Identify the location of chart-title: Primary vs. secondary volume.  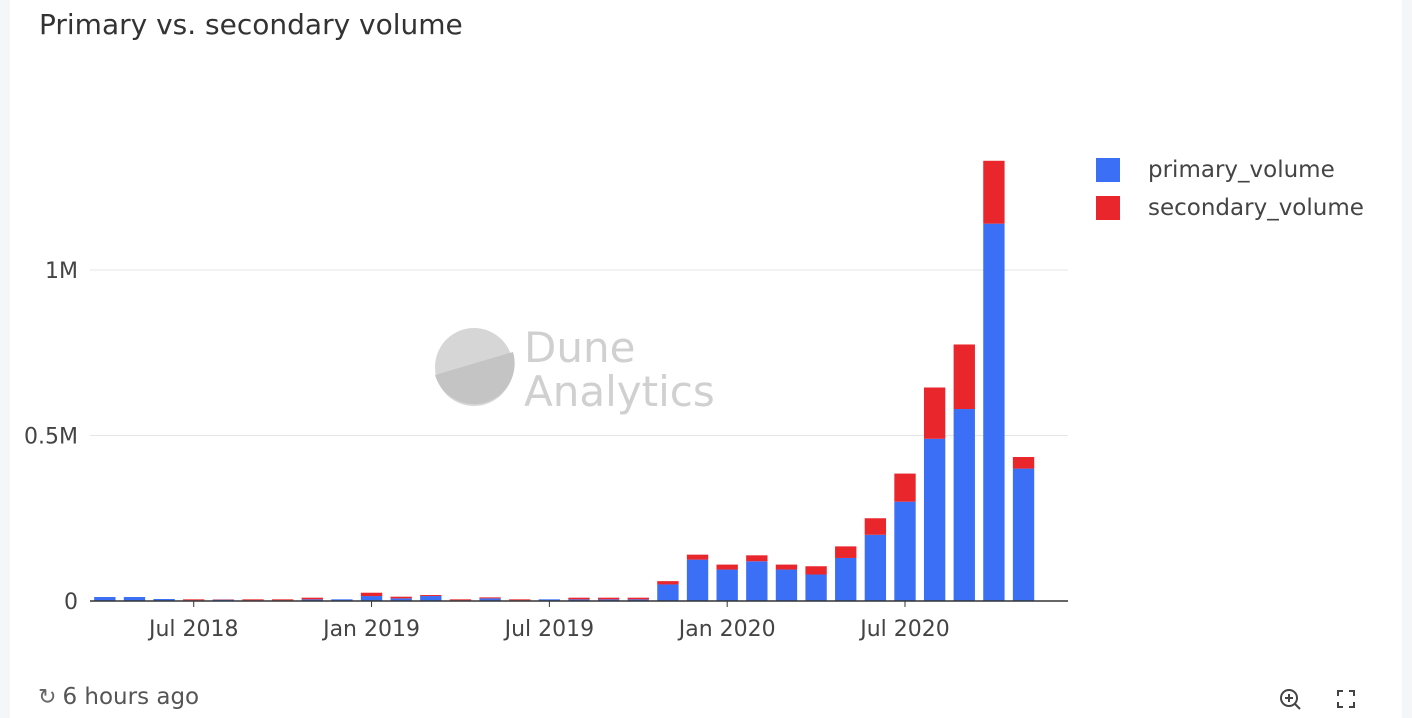
(251, 24).